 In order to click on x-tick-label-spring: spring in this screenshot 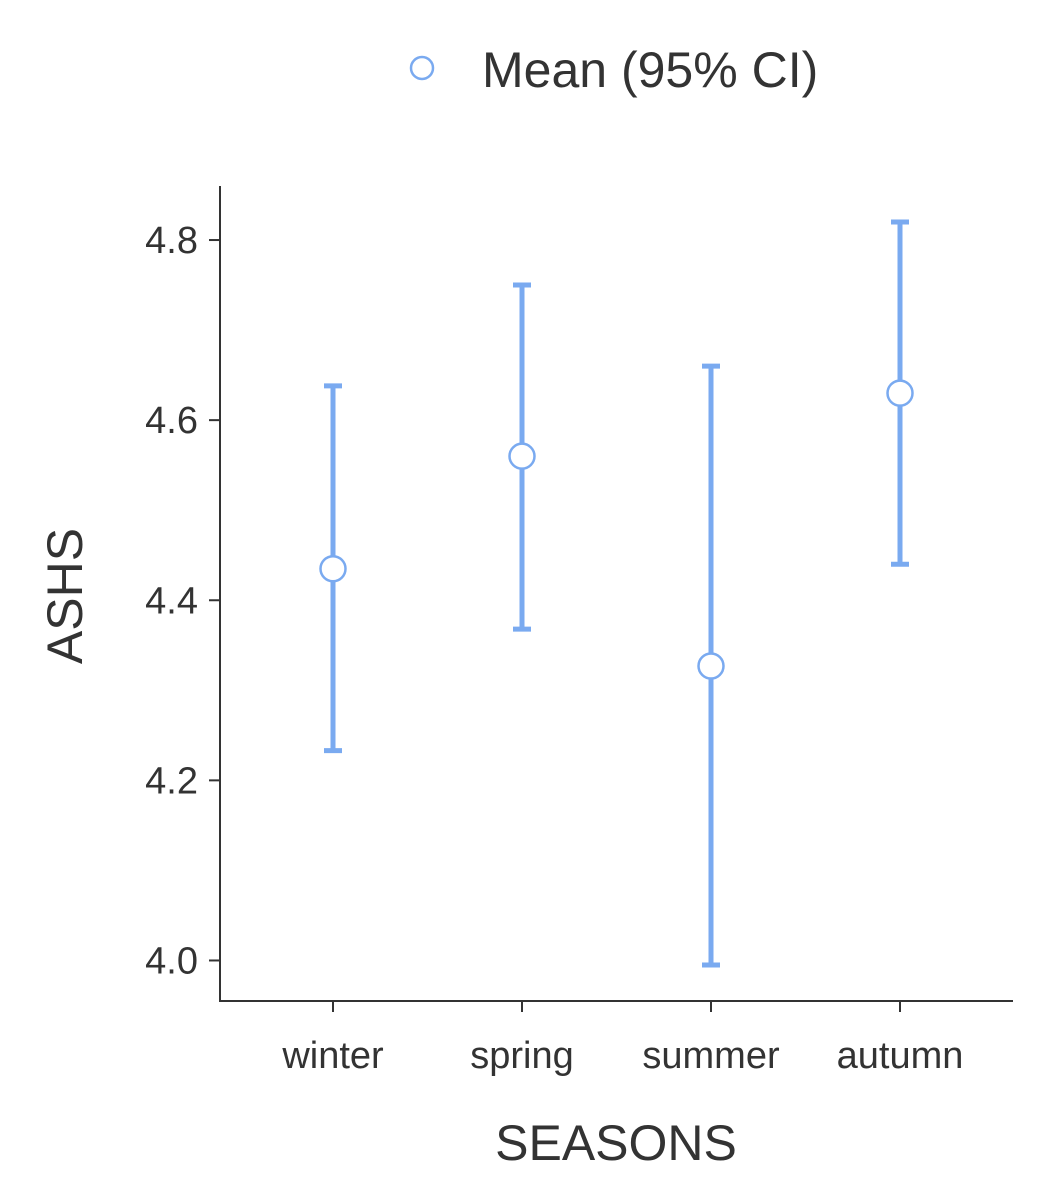, I will do `click(522, 1056)`.